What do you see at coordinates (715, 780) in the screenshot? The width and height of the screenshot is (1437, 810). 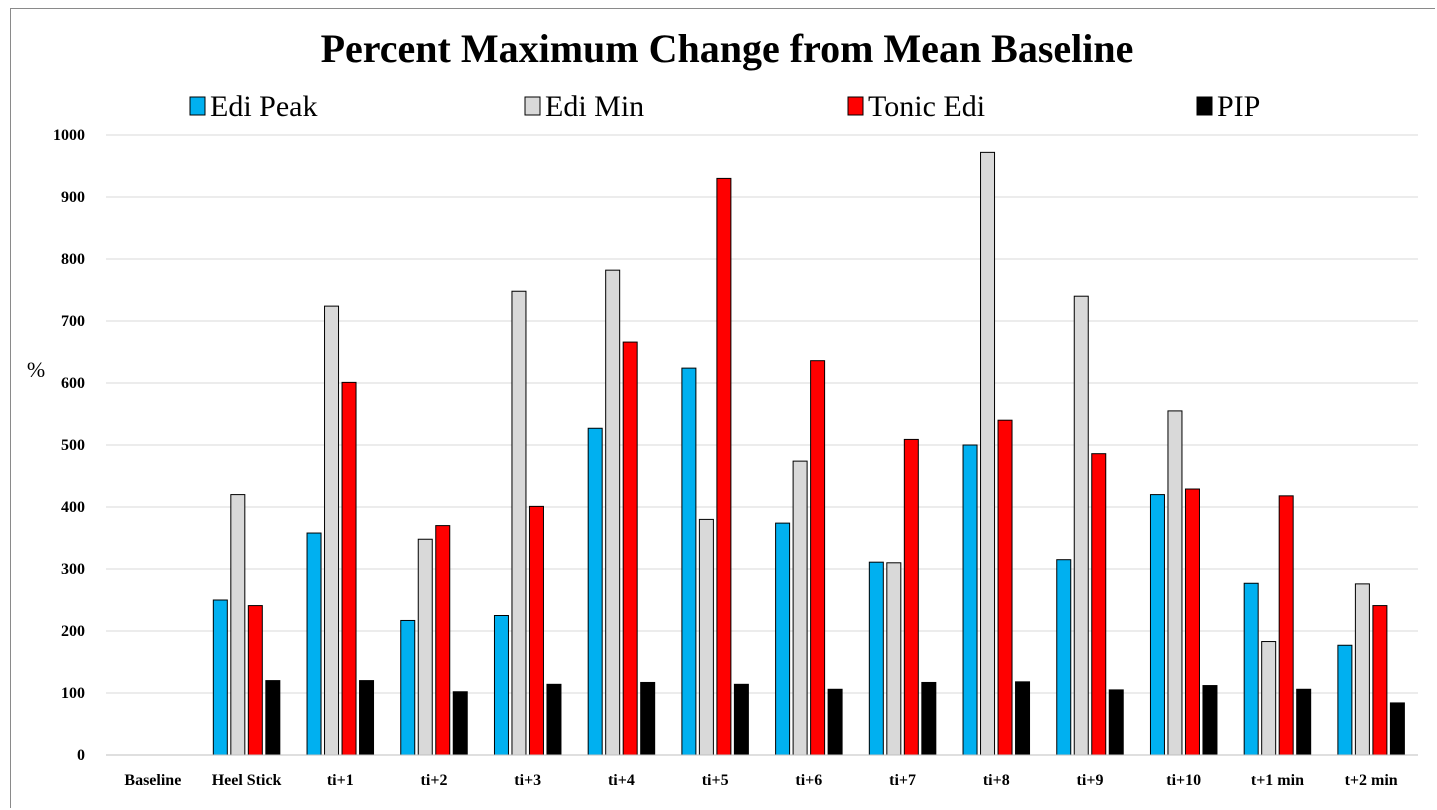 I see `x-tick-label: ti+5` at bounding box center [715, 780].